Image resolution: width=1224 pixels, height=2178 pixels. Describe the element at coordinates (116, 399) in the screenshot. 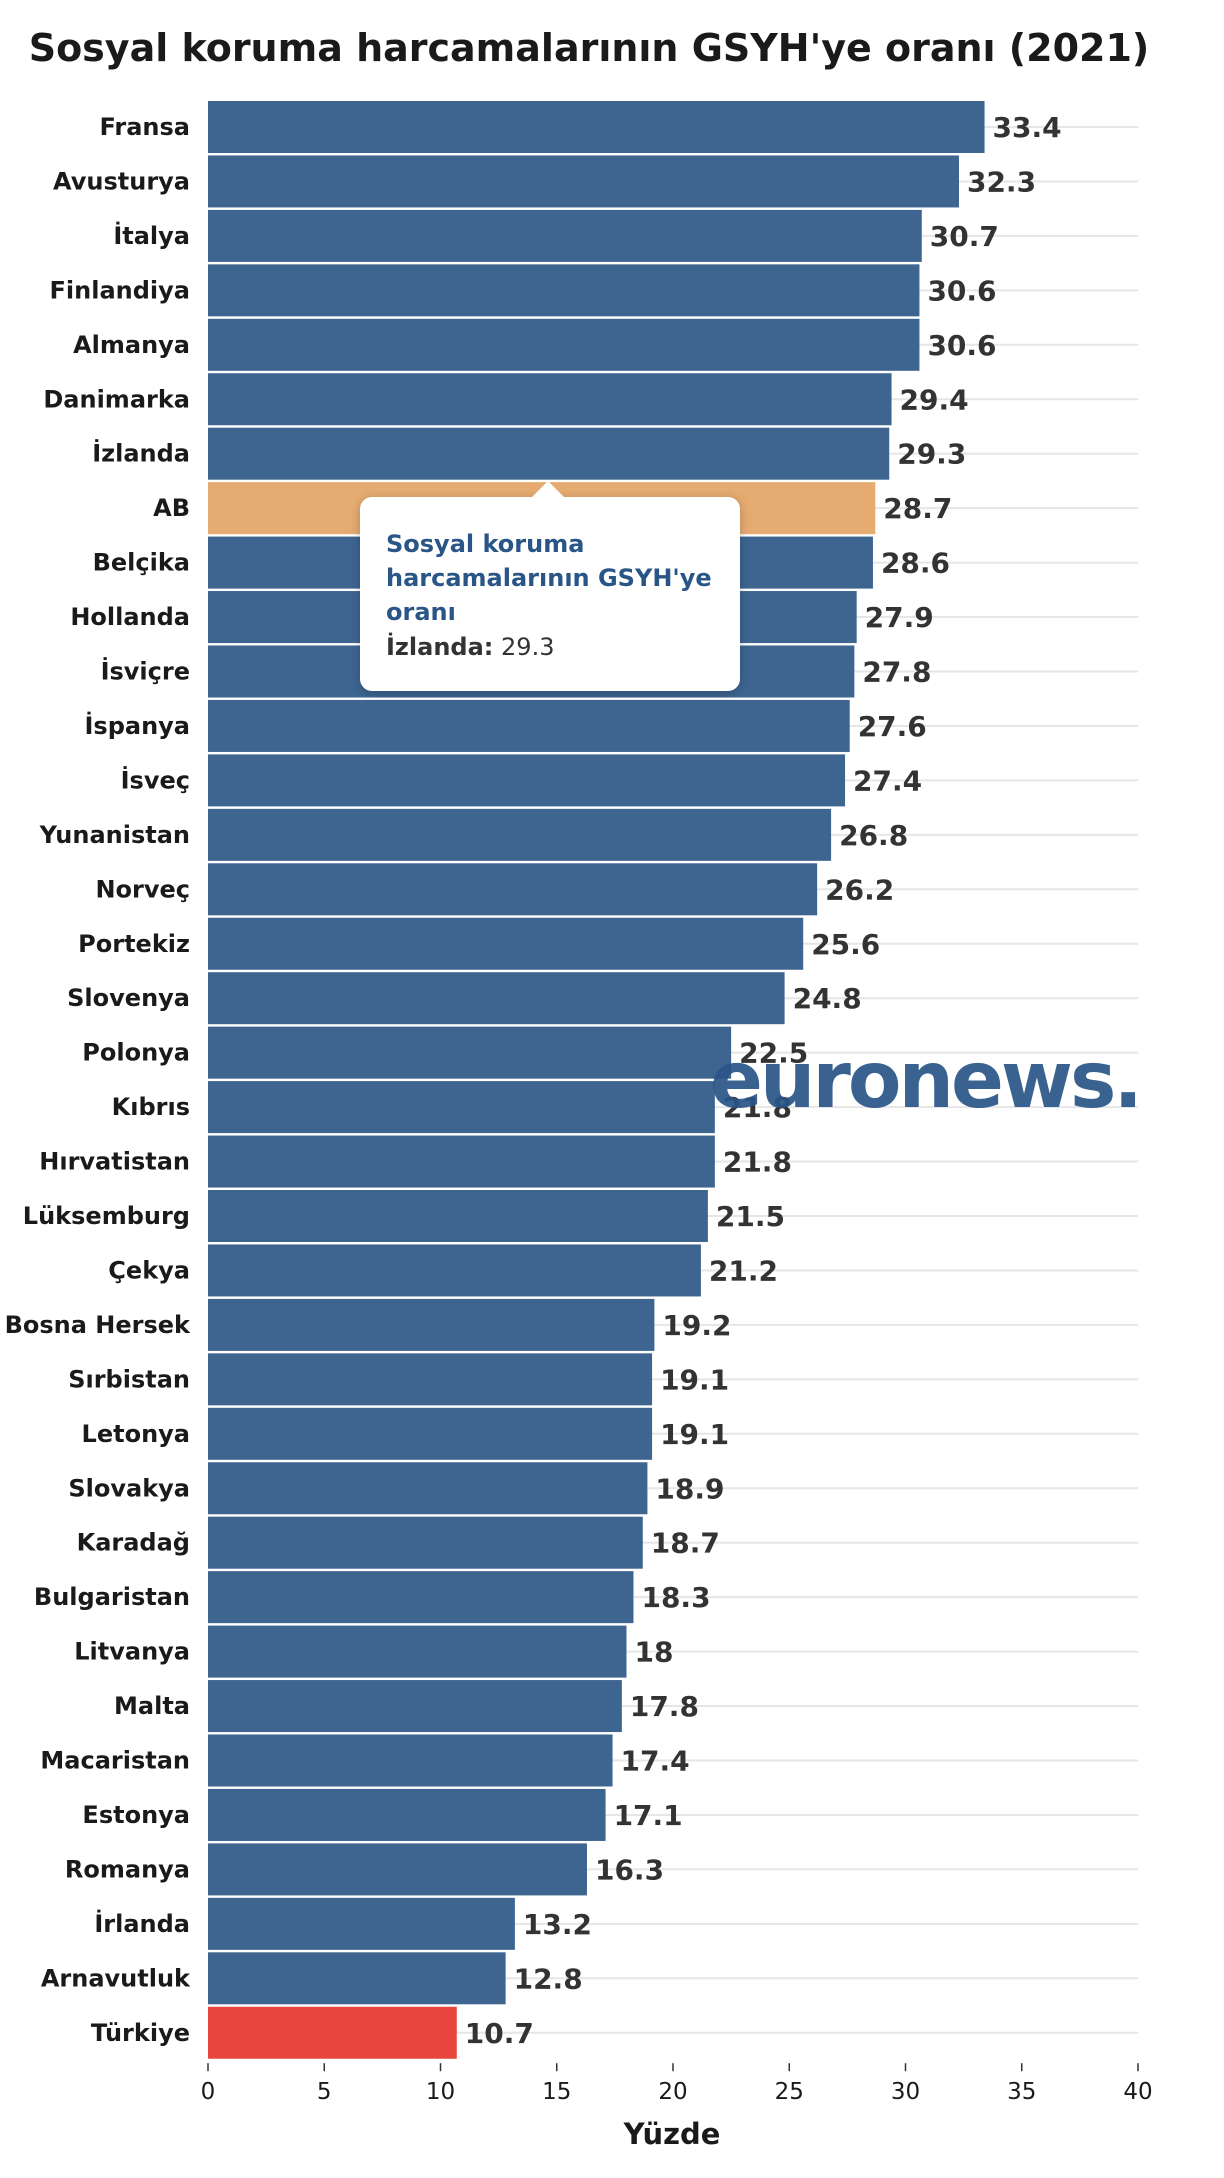

I see `category-label: Danimarka` at that location.